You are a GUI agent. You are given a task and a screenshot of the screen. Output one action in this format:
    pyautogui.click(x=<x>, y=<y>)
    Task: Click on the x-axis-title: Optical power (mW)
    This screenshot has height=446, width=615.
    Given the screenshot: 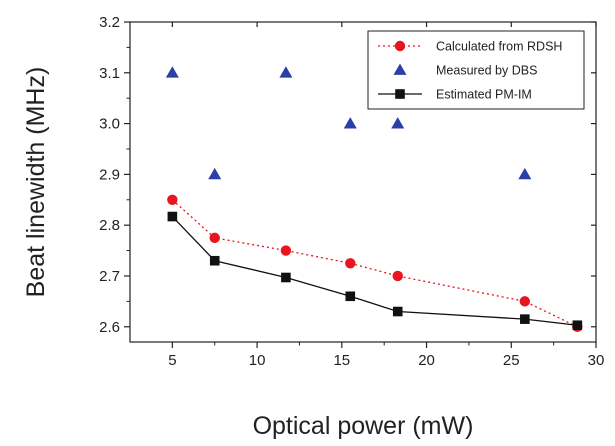 What is the action you would take?
    pyautogui.click(x=363, y=426)
    